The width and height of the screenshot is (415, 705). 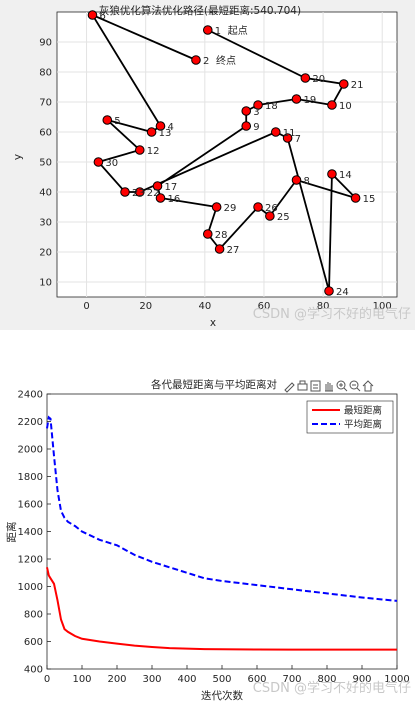 I want to click on city-label: 26, so click(x=271, y=208).